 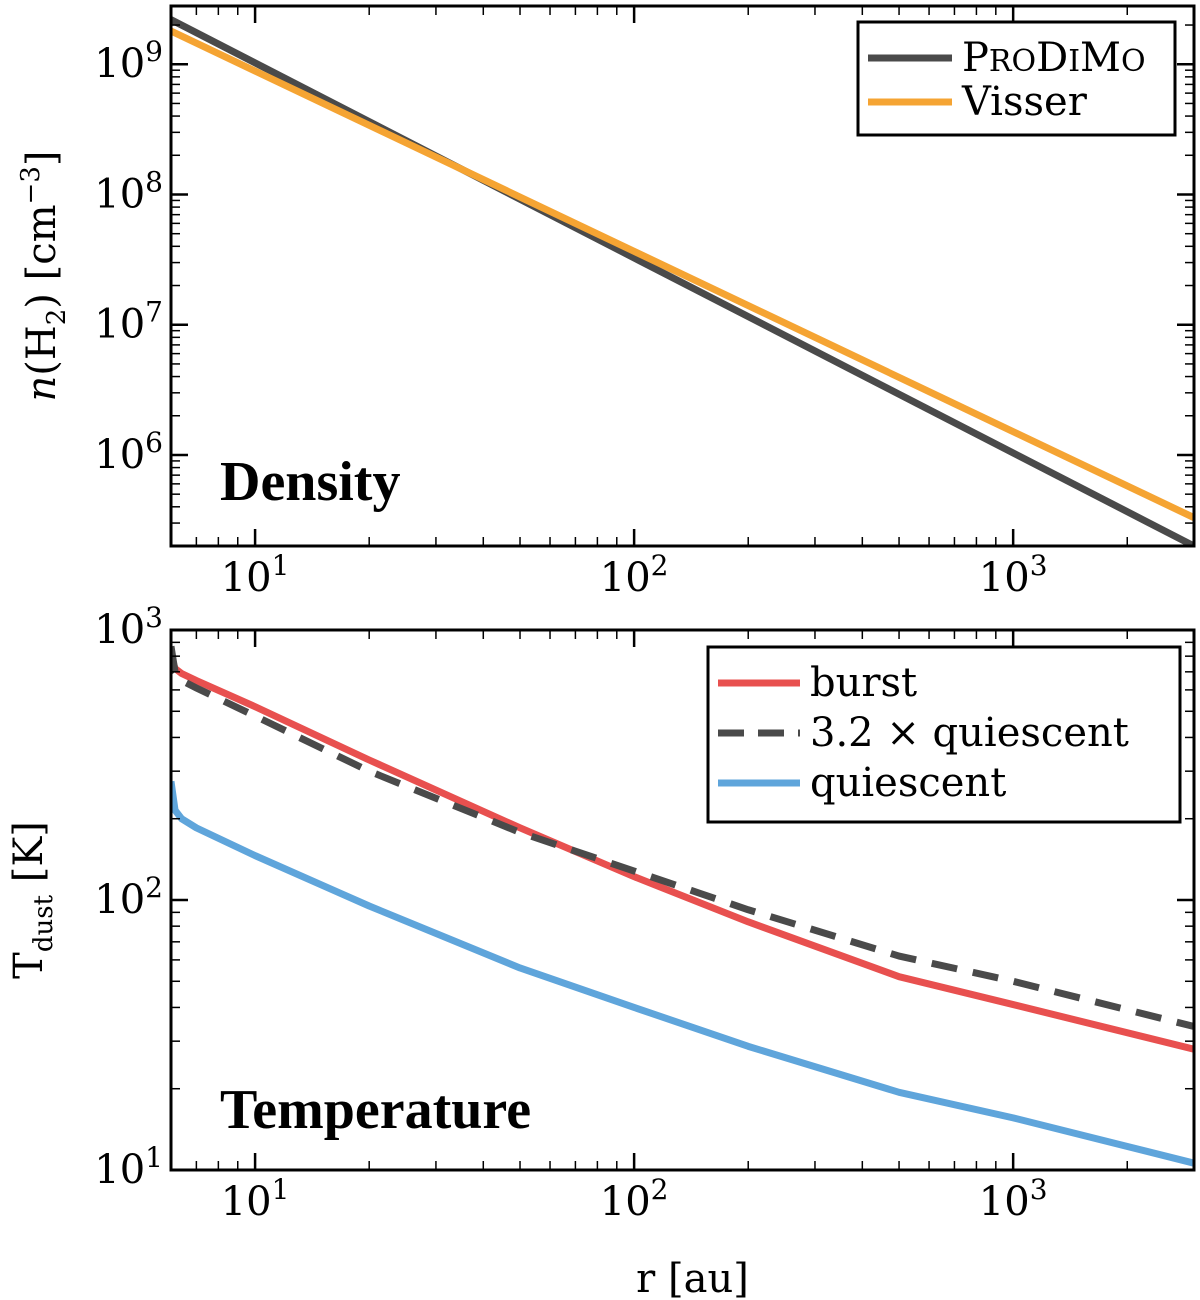 What do you see at coordinates (255, 575) in the screenshot?
I see `panel1-x-tick-label-1: 101` at bounding box center [255, 575].